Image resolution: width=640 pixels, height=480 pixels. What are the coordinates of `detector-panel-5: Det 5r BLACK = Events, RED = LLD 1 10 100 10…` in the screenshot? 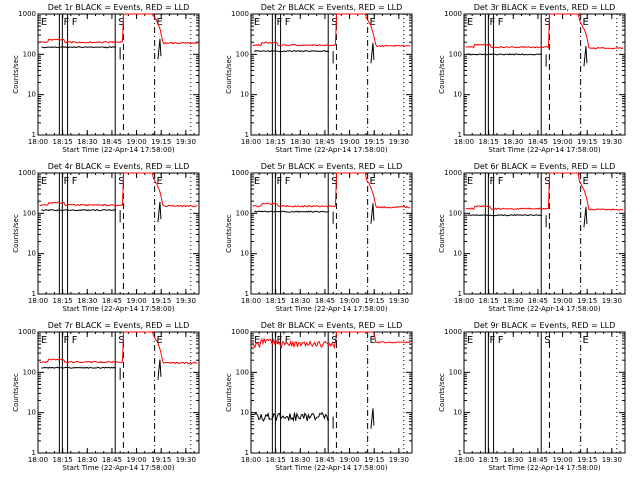 It's located at (319, 237).